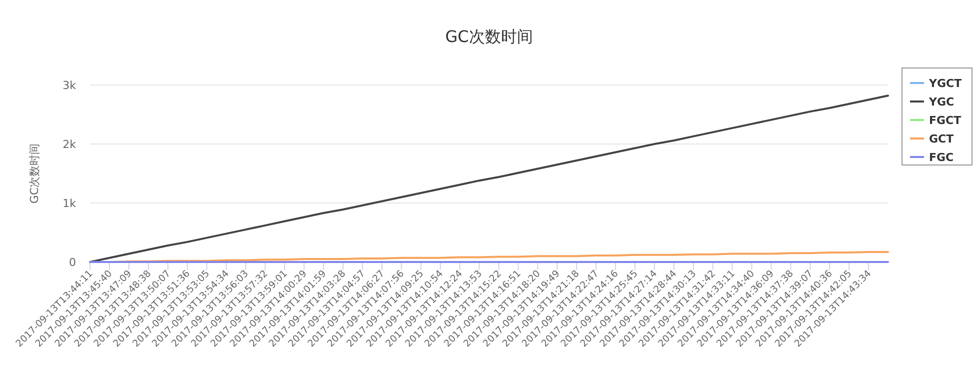  Describe the element at coordinates (69, 85) in the screenshot. I see `y-tick-label: 3k` at that location.